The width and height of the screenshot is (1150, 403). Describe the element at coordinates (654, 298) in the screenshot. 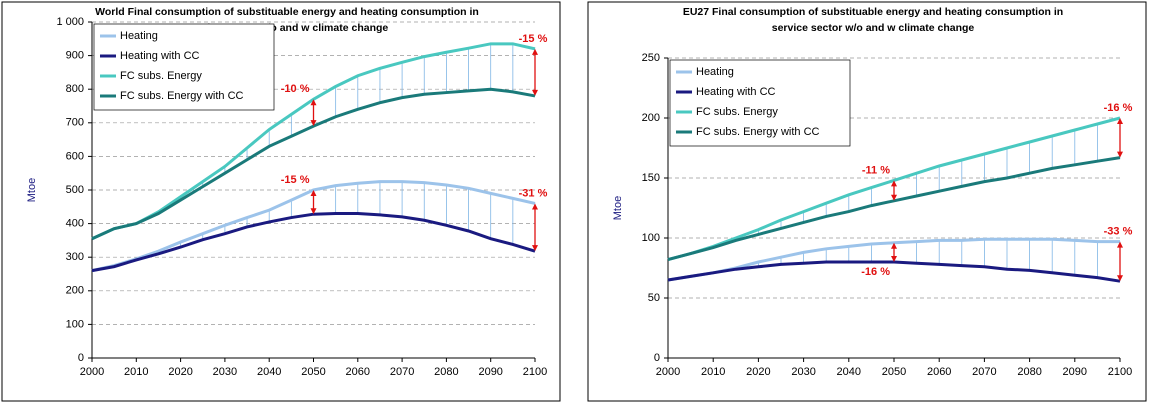

I see `y-tick-label: 50` at that location.